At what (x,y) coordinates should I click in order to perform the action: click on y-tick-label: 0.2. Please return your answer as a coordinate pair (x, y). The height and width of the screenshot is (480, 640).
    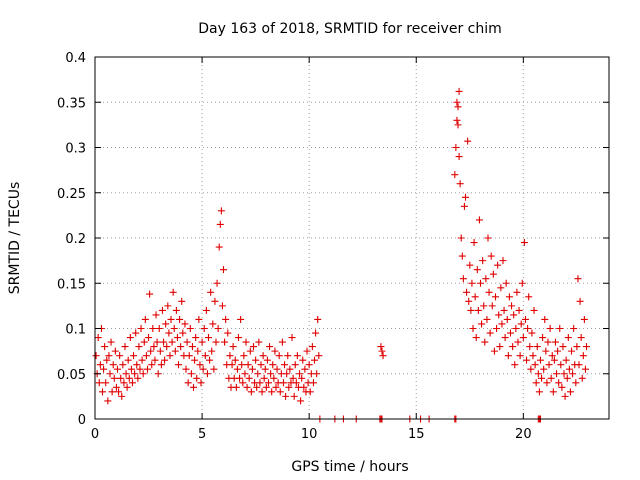
    Looking at the image, I should click on (75, 239).